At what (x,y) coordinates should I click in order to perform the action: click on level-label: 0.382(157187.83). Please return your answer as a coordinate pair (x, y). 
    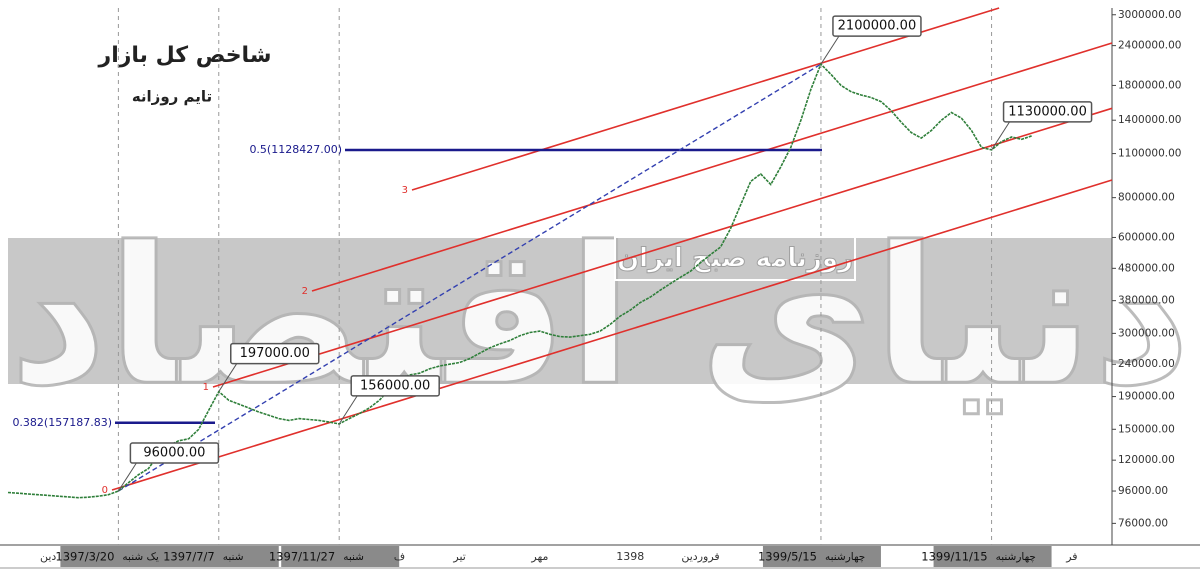
    Looking at the image, I should click on (62, 422).